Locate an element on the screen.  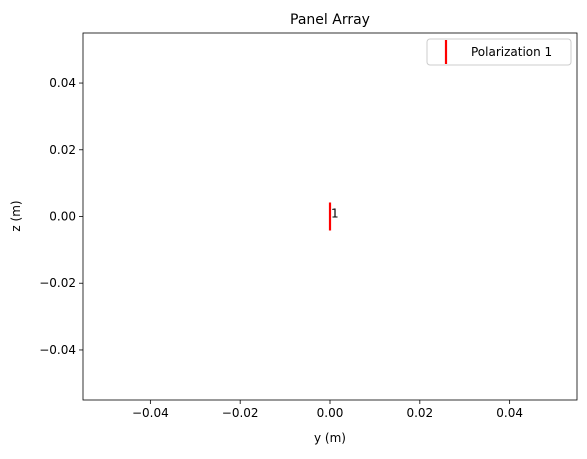
y-tick-label: −0.02 is located at coordinates (57, 283).